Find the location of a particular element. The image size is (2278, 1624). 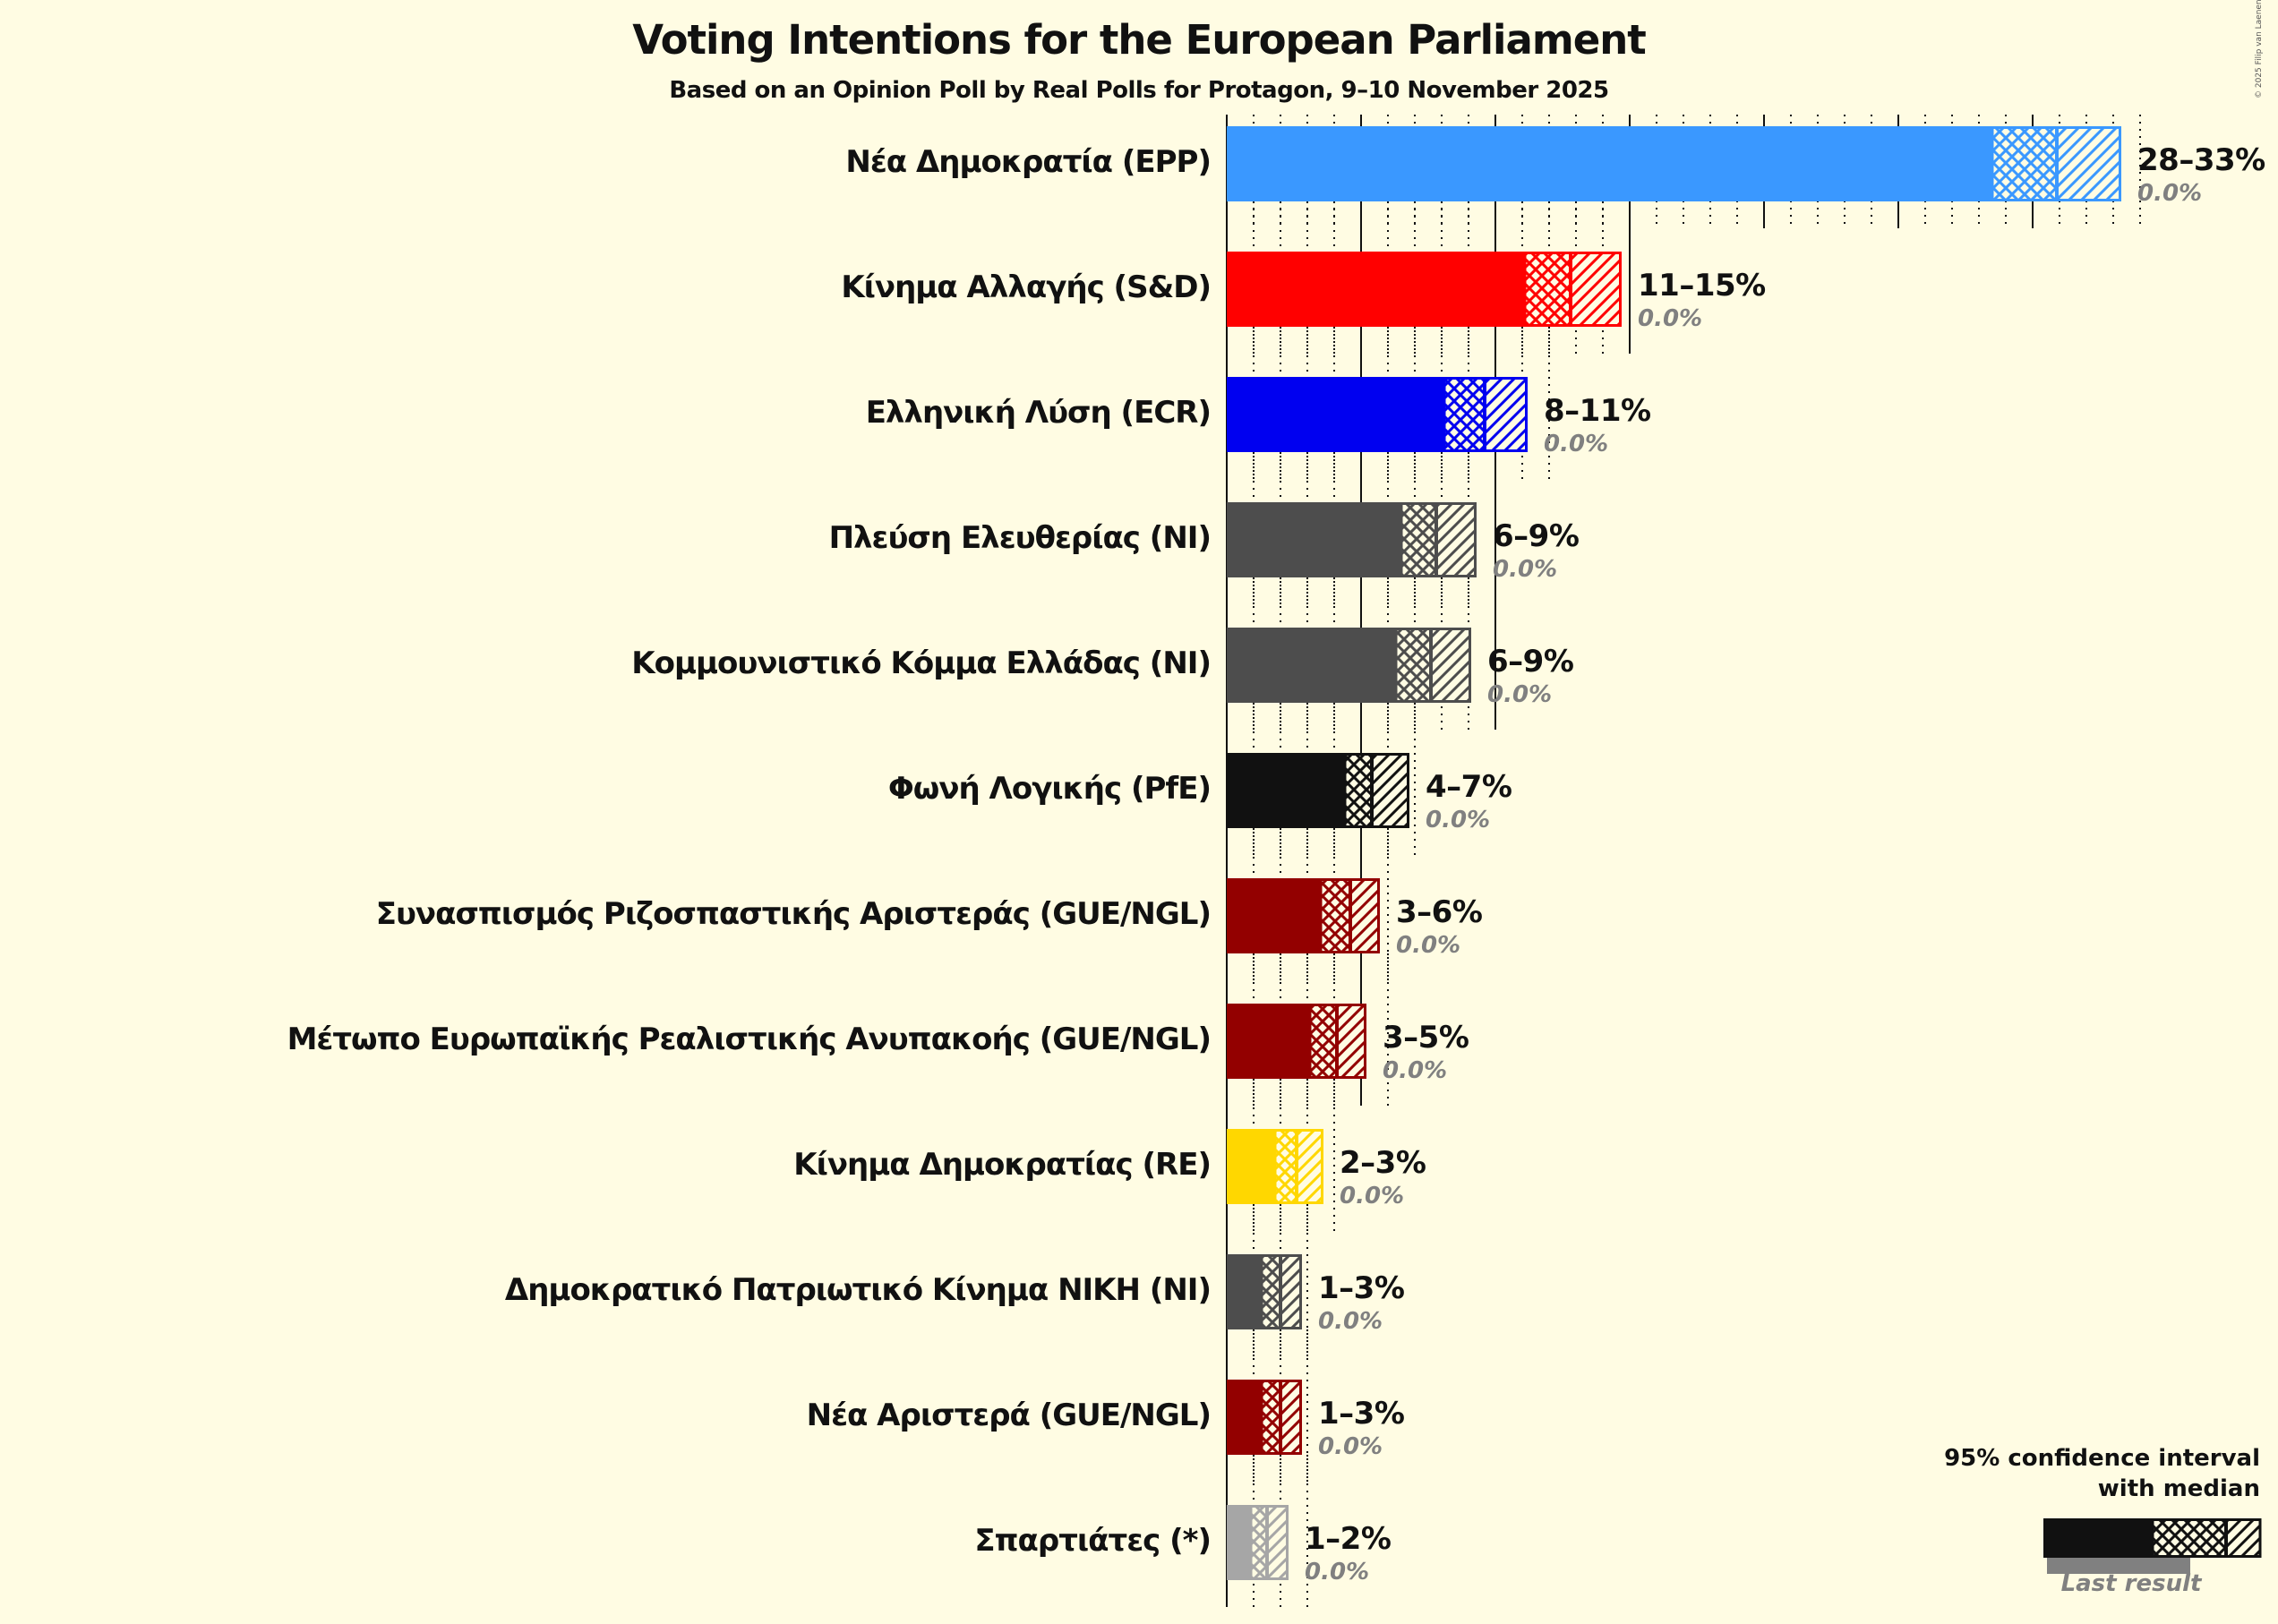

legend-hatch-swatch is located at coordinates (2243, 1538).